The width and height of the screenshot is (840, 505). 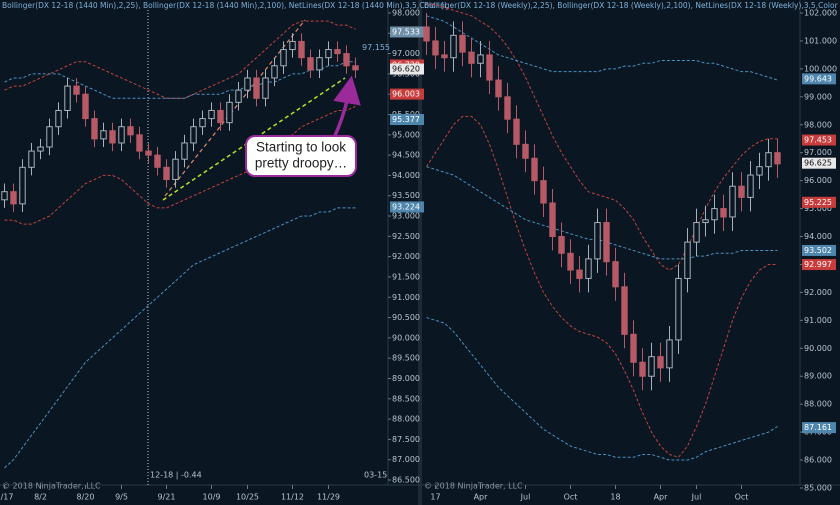 I want to click on x-tick-label: 9/5, so click(x=121, y=497).